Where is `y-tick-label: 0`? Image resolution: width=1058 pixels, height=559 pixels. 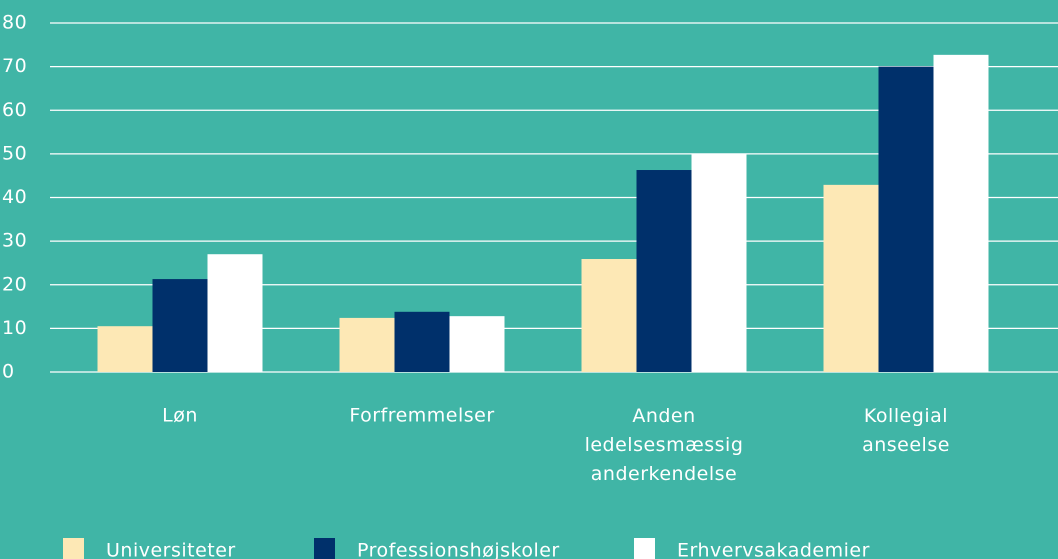
y-tick-label: 0 is located at coordinates (8, 372).